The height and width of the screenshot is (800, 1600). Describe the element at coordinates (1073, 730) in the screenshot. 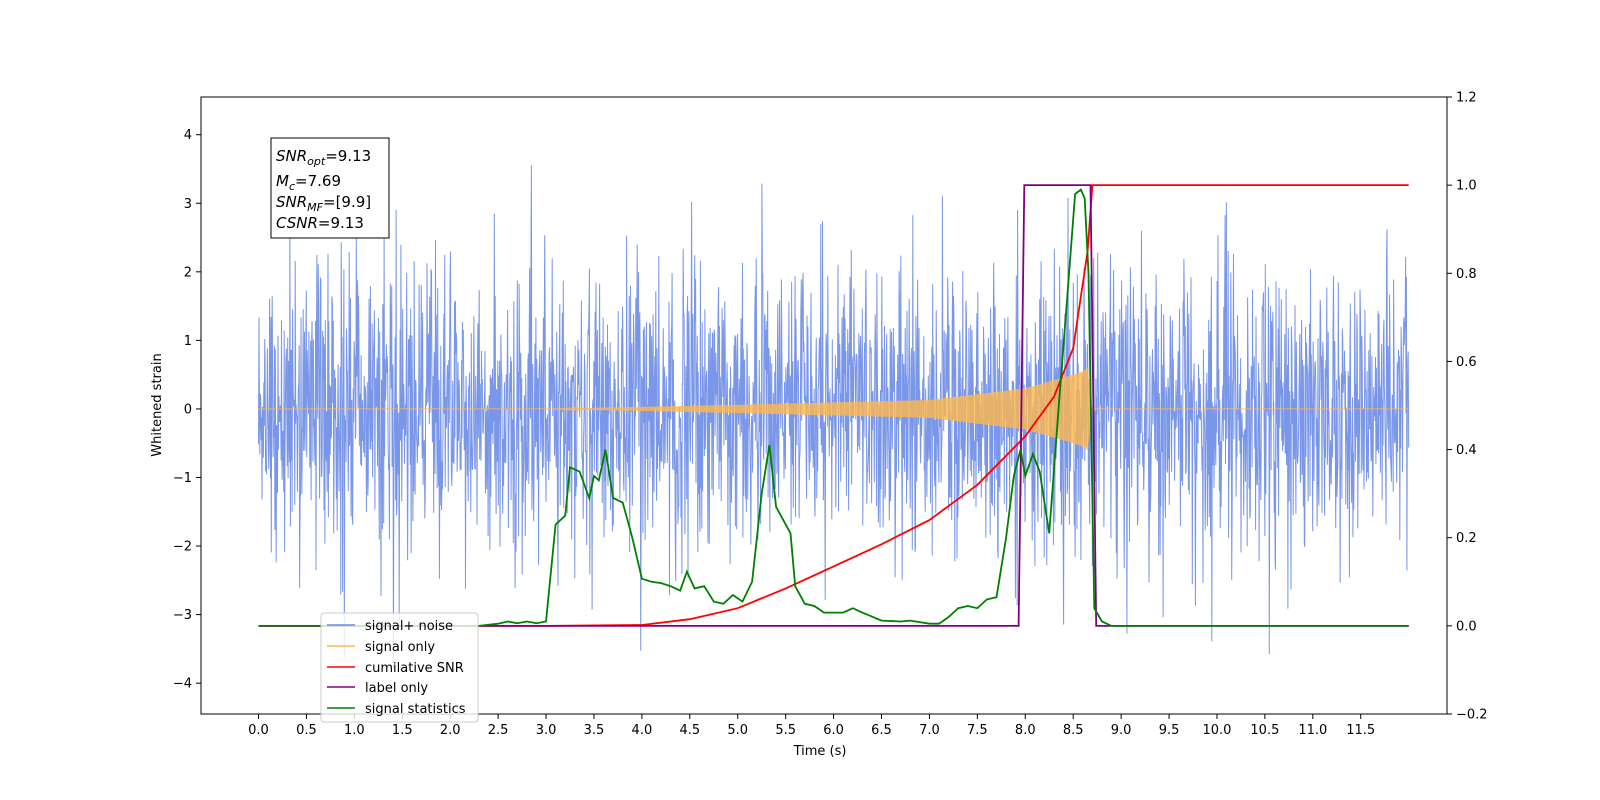

I see `x-tick-label: 8.5` at that location.